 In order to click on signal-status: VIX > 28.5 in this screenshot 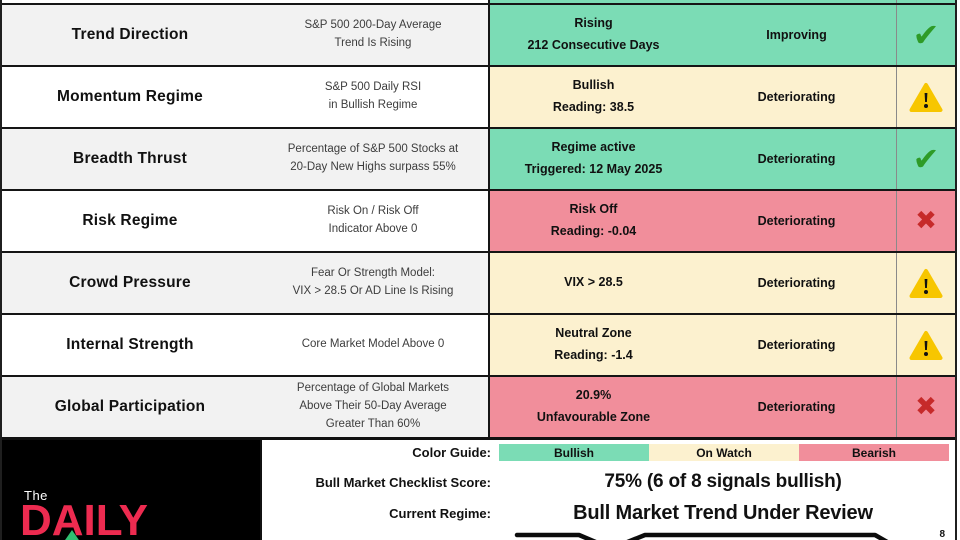, I will do `click(593, 282)`.